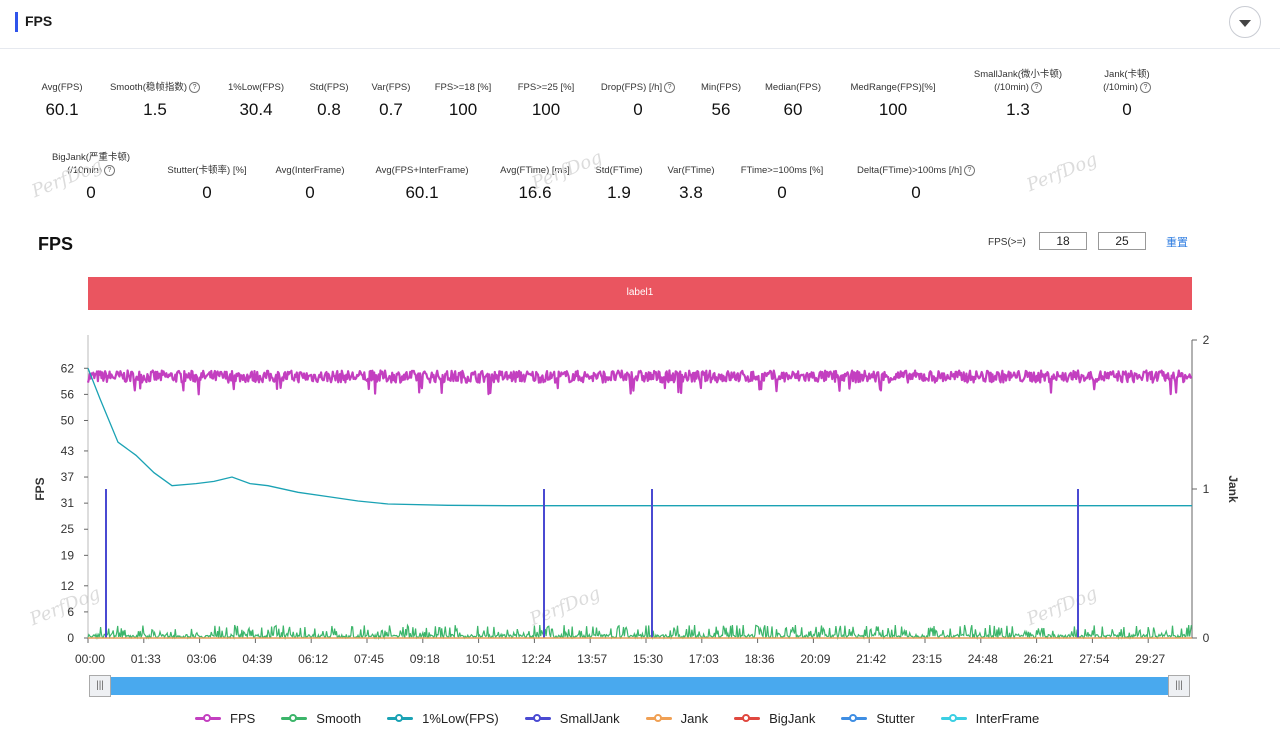 This screenshot has width=1280, height=742. I want to click on fps-threshold-input-1: 18, so click(1063, 241).